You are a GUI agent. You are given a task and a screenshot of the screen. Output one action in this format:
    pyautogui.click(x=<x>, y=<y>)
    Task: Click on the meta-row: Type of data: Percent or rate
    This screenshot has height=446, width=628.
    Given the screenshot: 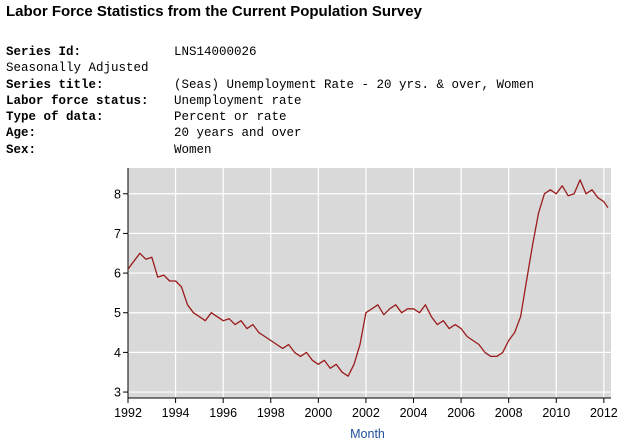 What is the action you would take?
    pyautogui.click(x=270, y=117)
    